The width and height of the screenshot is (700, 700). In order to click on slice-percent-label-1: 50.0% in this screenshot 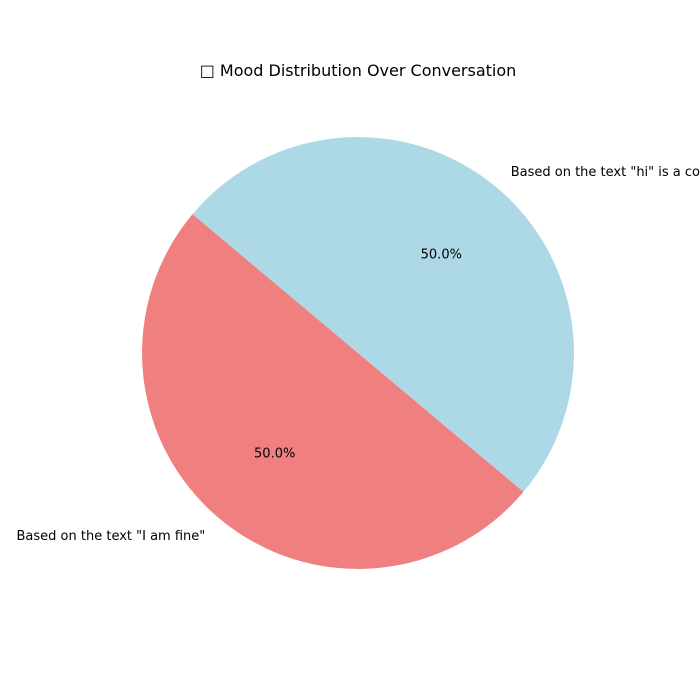, I will do `click(274, 453)`.